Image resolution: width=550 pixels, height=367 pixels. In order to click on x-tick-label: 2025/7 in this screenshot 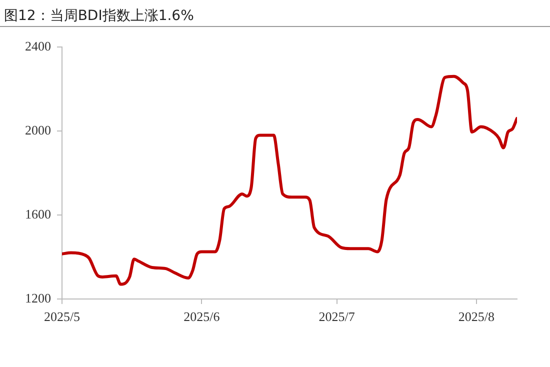, I will do `click(337, 316)`.